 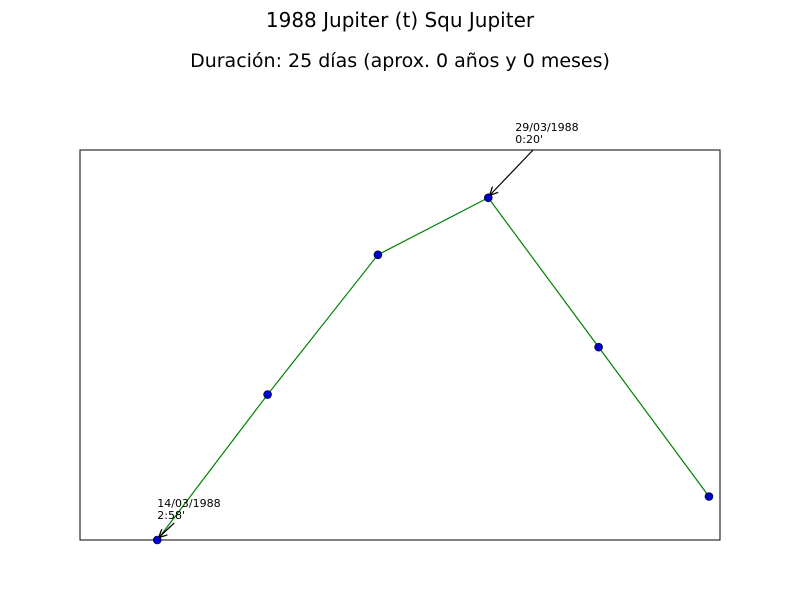 I want to click on annotation-label: 2:58', so click(x=171, y=515).